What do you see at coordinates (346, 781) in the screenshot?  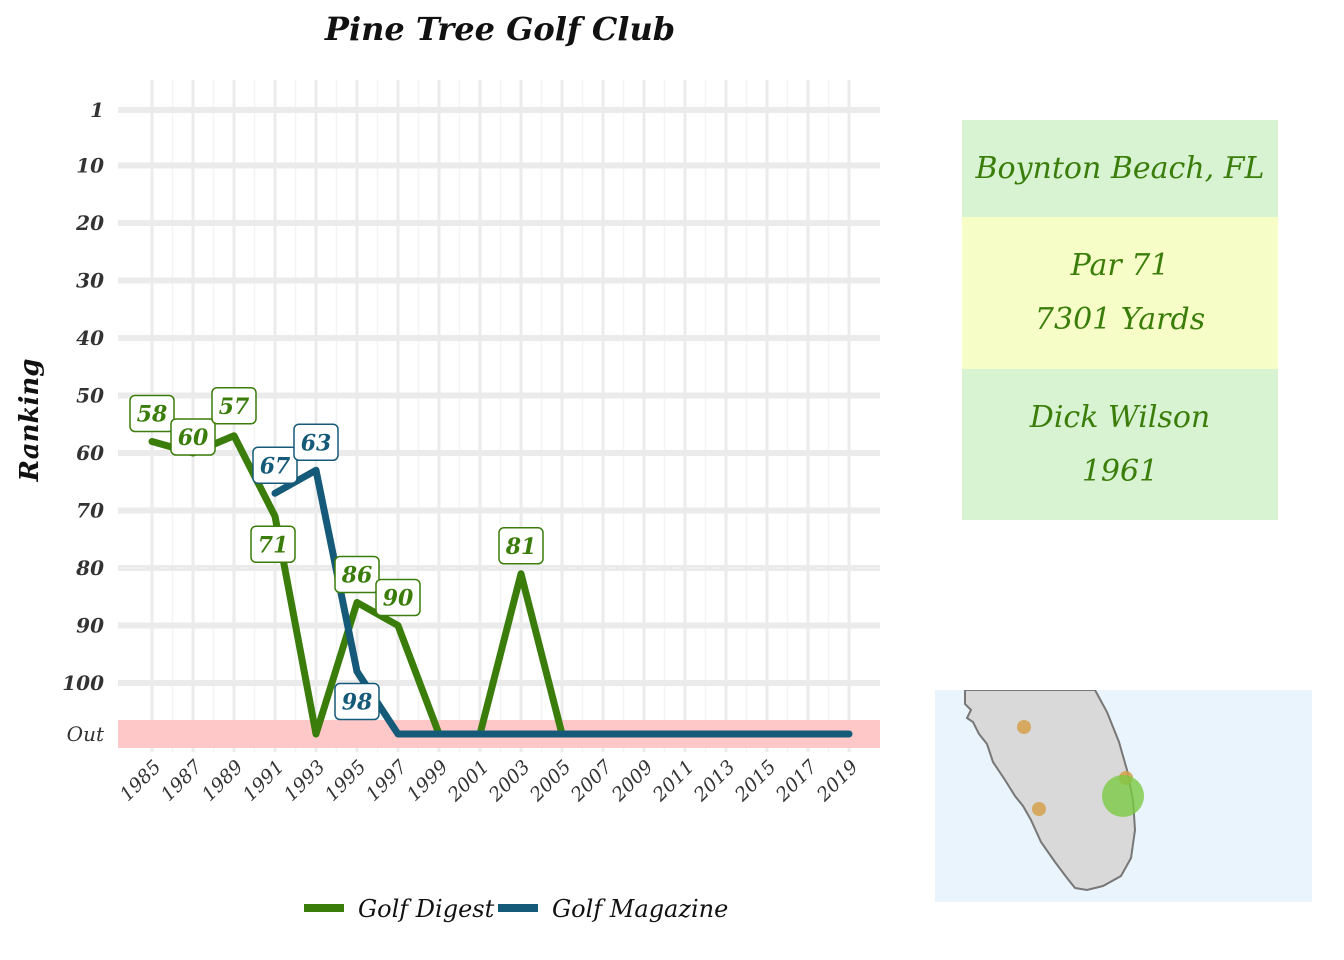 I see `x-tick-label: 1995` at bounding box center [346, 781].